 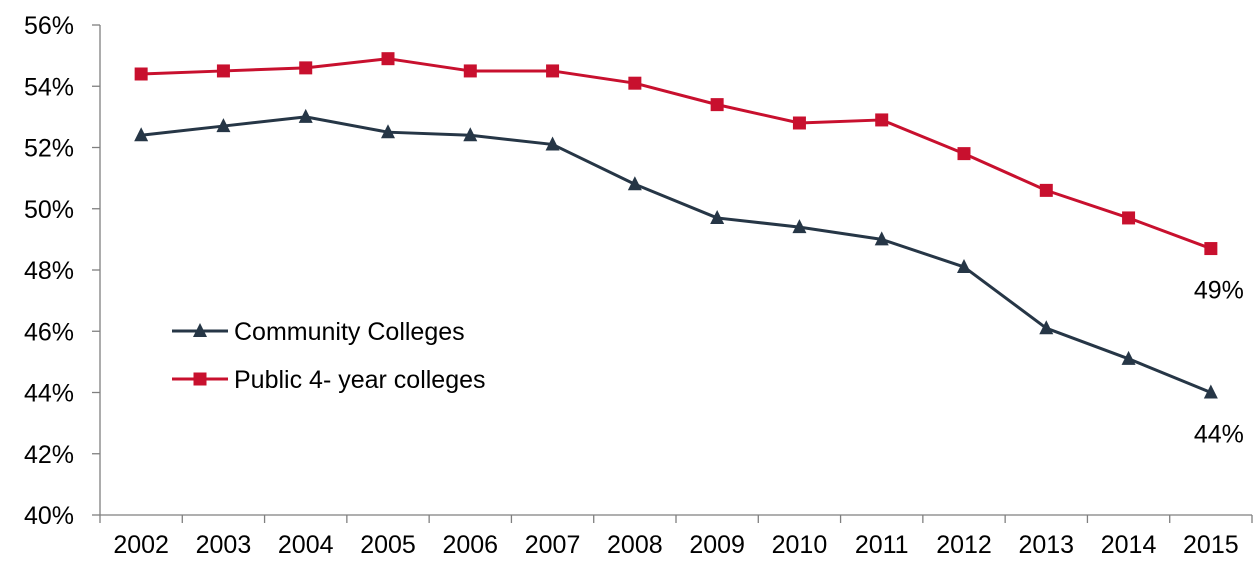 What do you see at coordinates (49, 455) in the screenshot?
I see `y-tick-label: 42%` at bounding box center [49, 455].